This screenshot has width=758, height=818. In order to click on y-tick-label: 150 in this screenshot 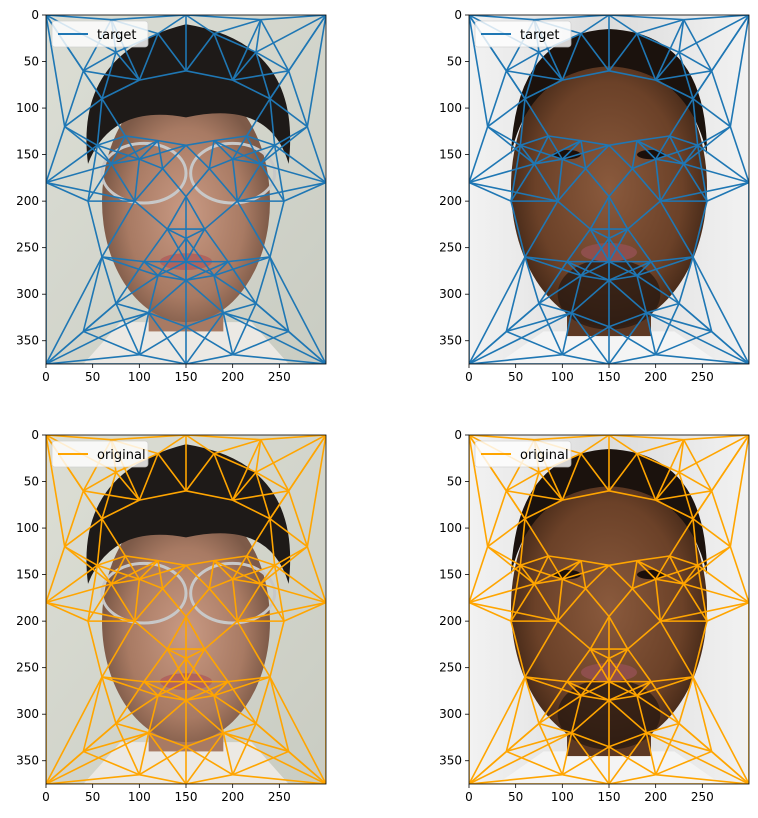, I will do `click(450, 155)`.